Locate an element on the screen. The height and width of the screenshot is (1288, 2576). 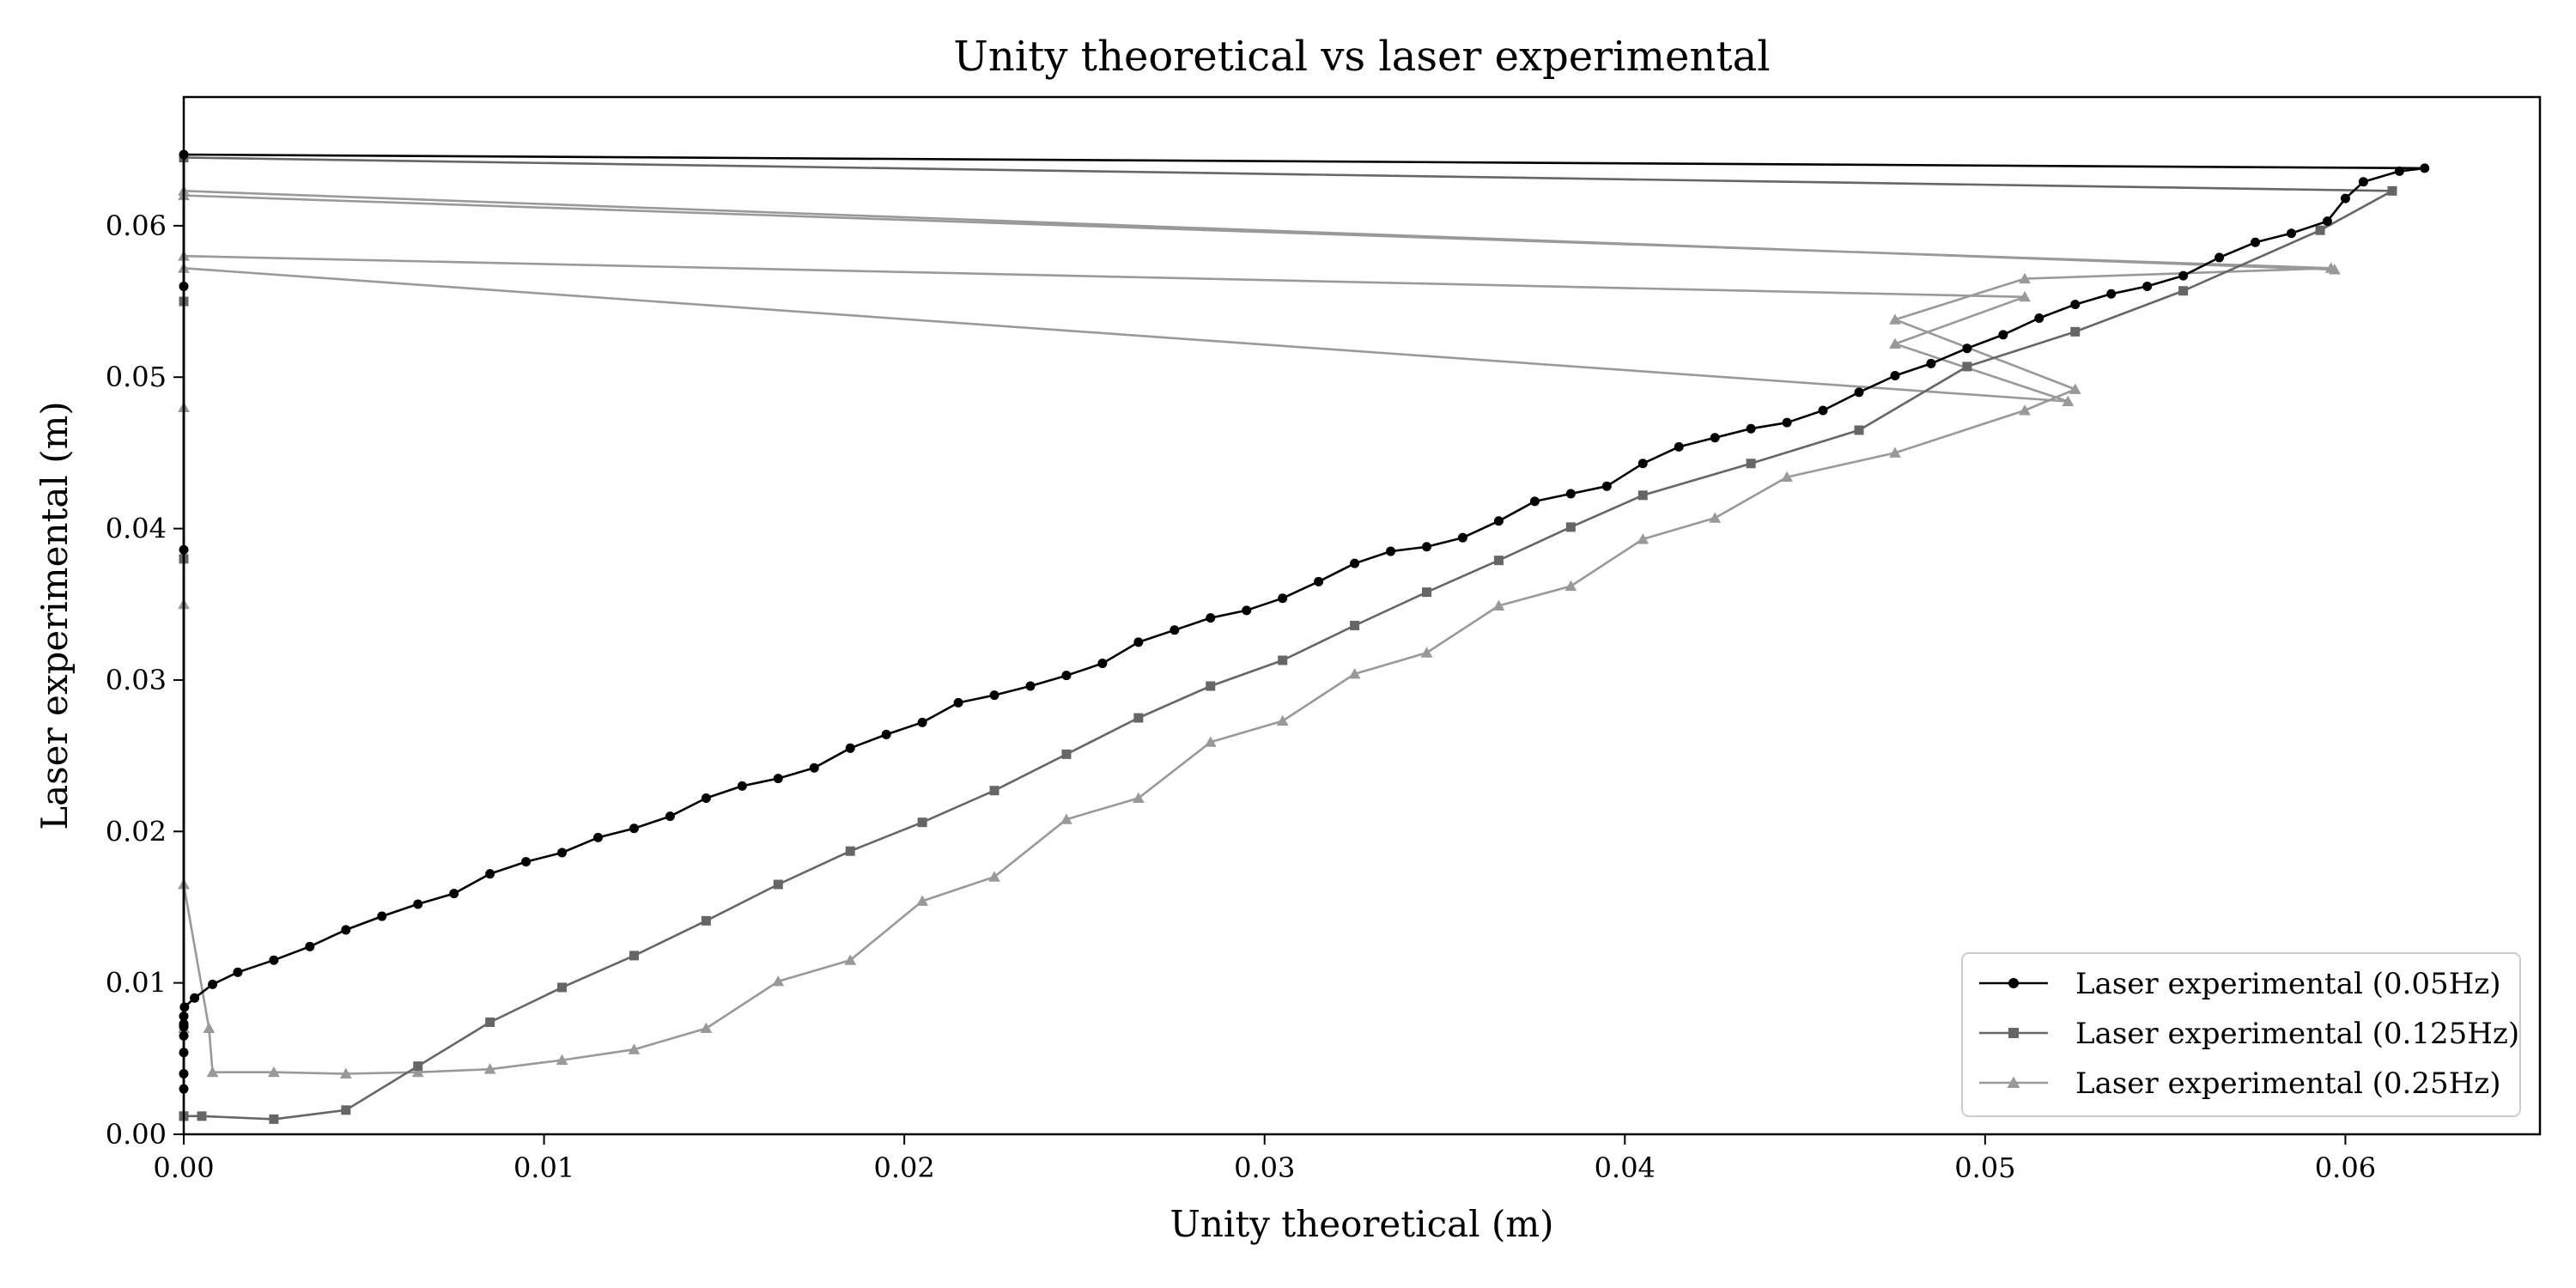
legend-box is located at coordinates (2241, 1034).